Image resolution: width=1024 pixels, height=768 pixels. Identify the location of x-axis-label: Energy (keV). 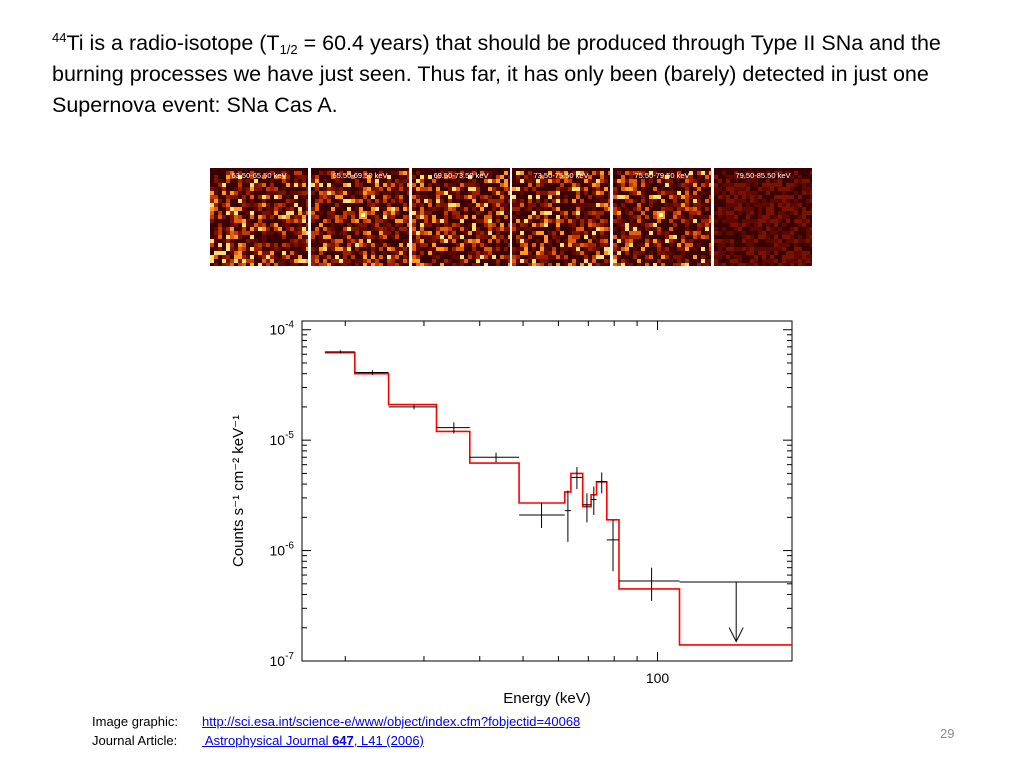
(547, 698).